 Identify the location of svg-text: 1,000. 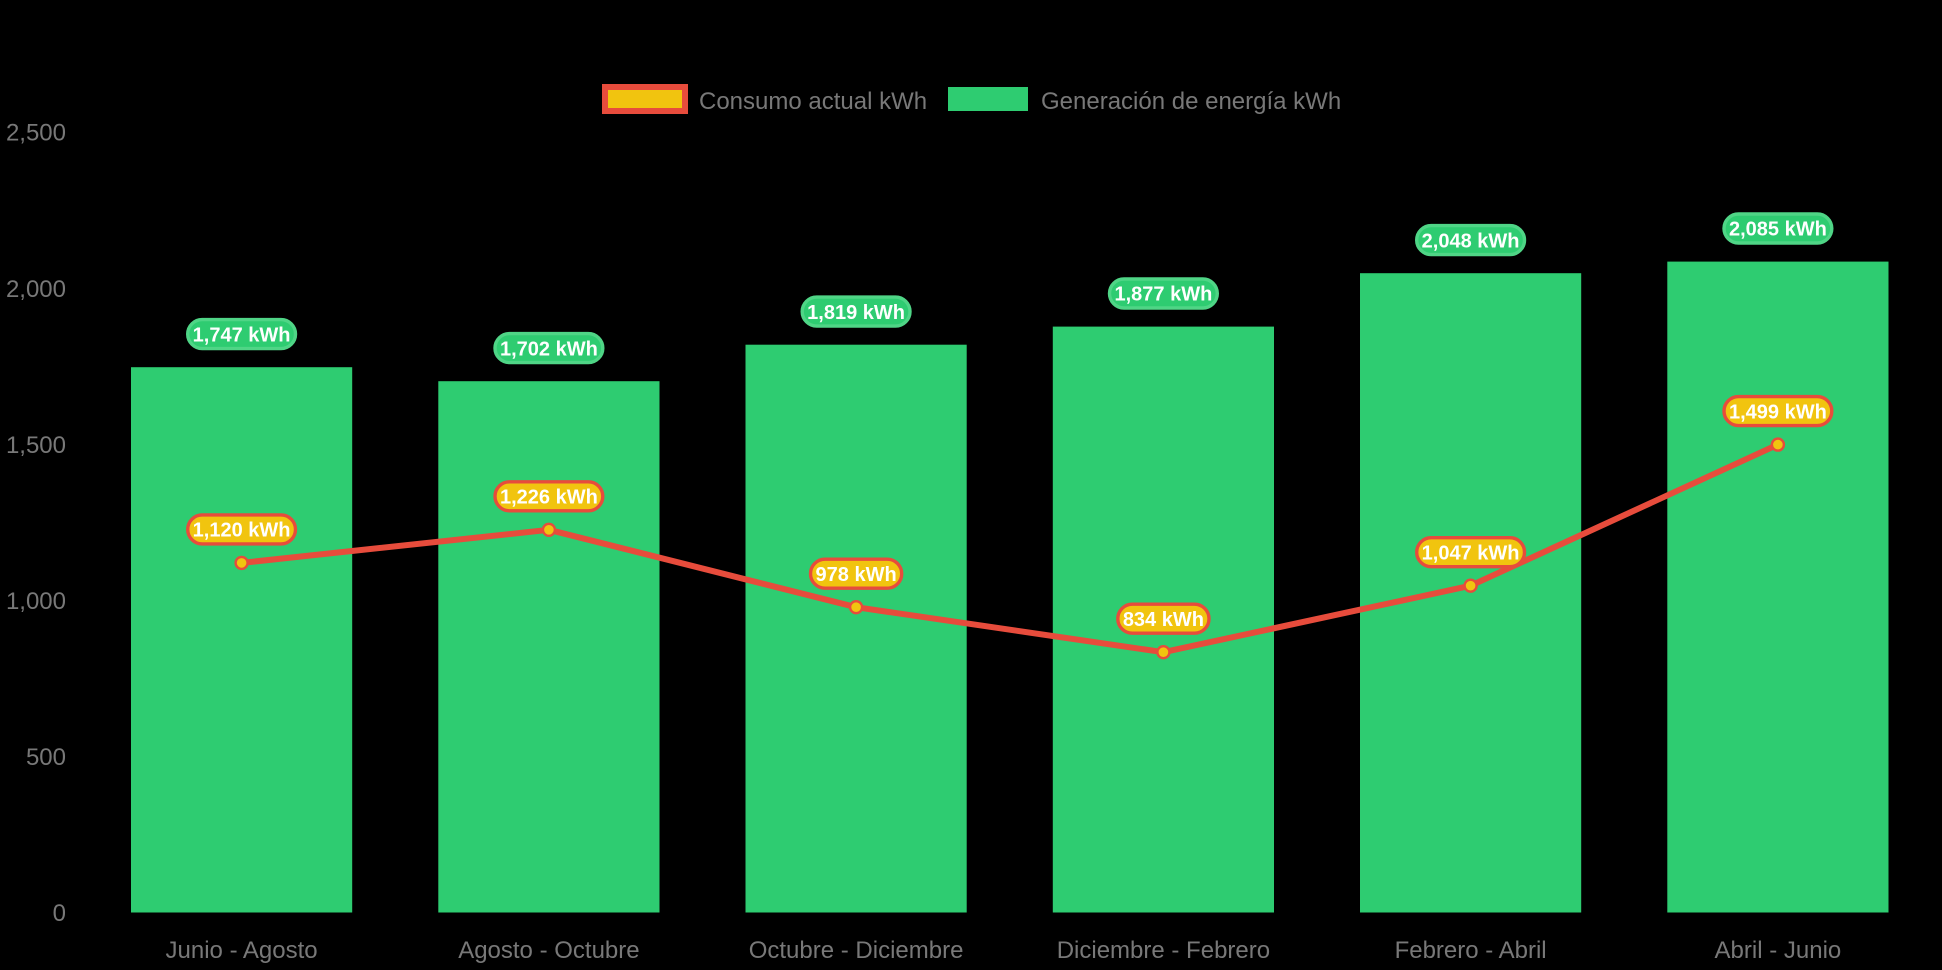
(36, 601).